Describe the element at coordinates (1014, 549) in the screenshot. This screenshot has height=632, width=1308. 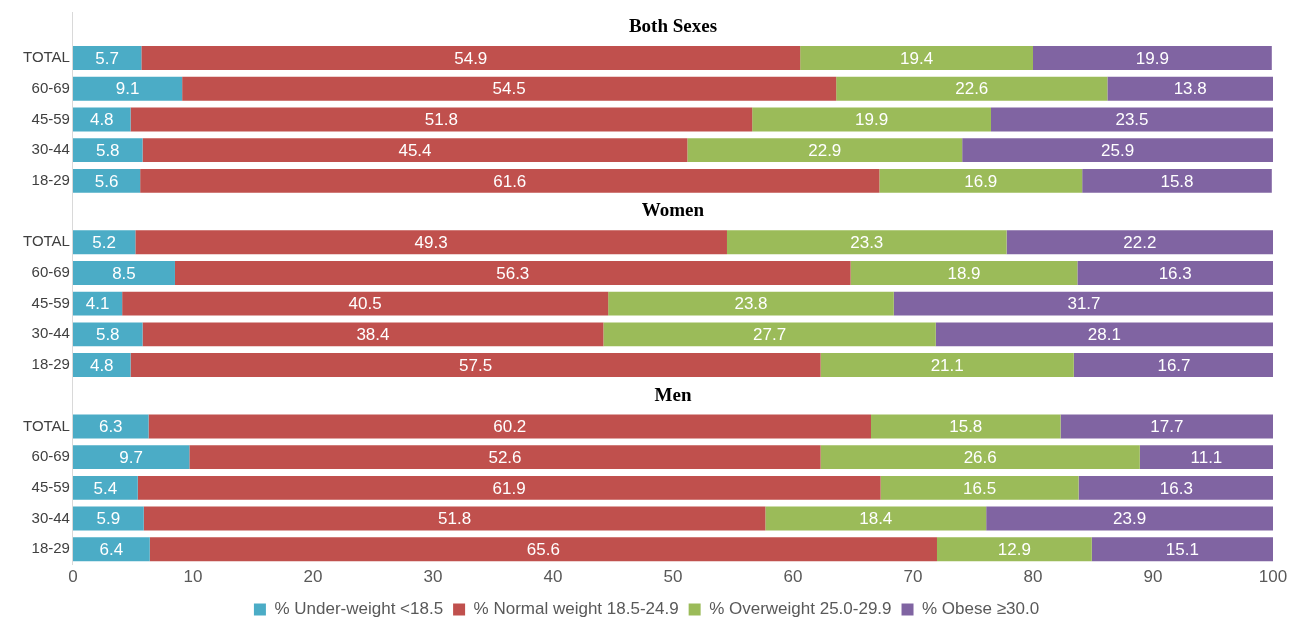
I see `data-label: 12.9` at that location.